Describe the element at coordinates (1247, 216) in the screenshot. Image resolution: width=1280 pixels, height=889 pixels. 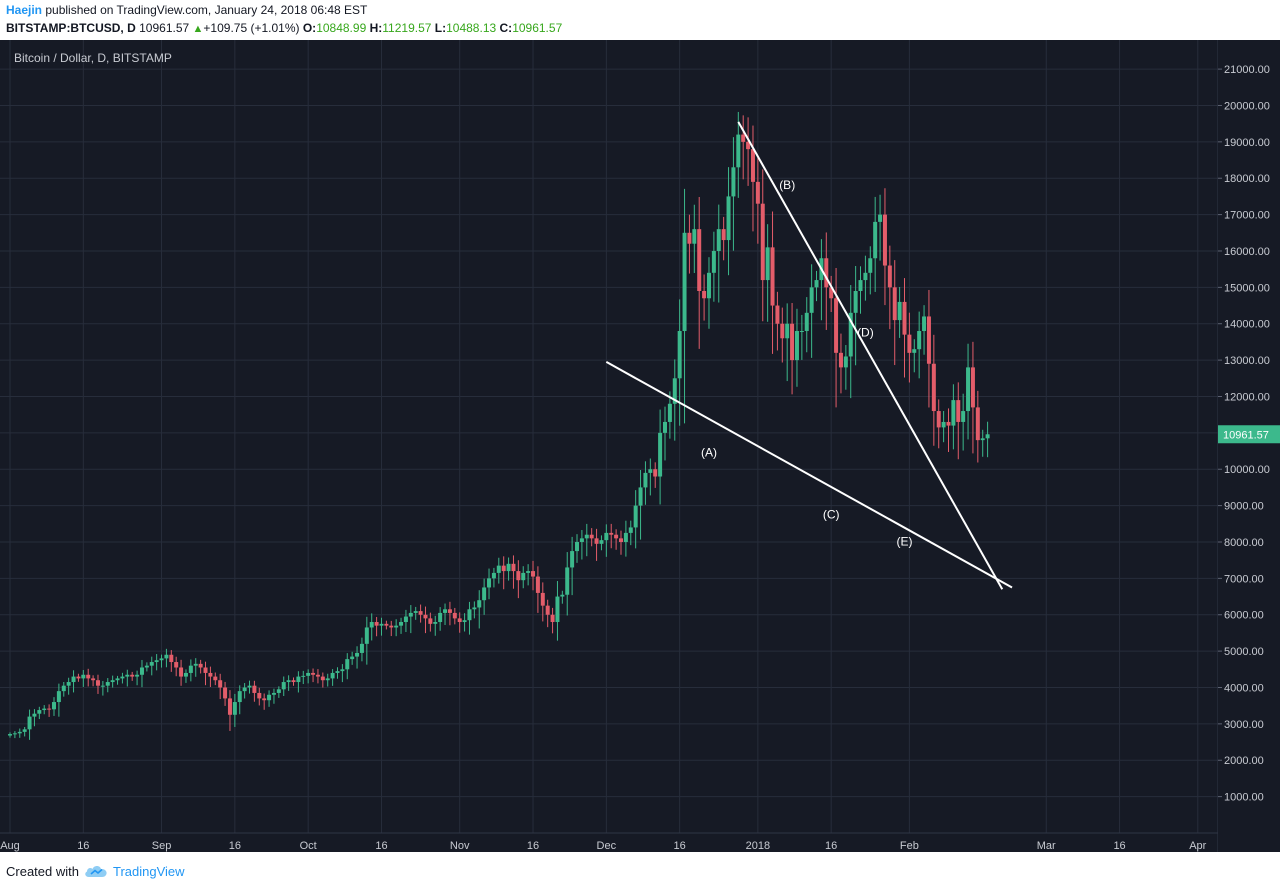
I see `price-tick-label: 17000.00` at that location.